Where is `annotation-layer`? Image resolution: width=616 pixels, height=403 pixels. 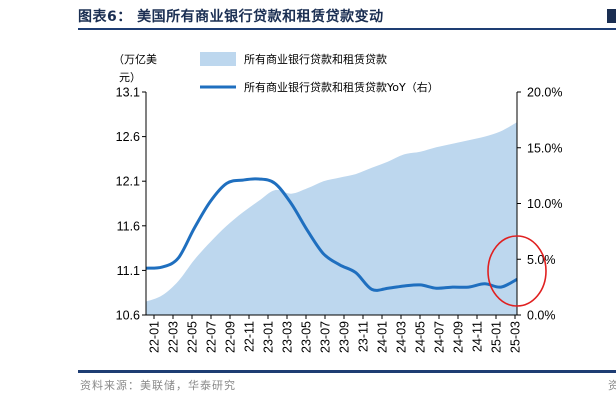
annotation-layer is located at coordinates (517, 271).